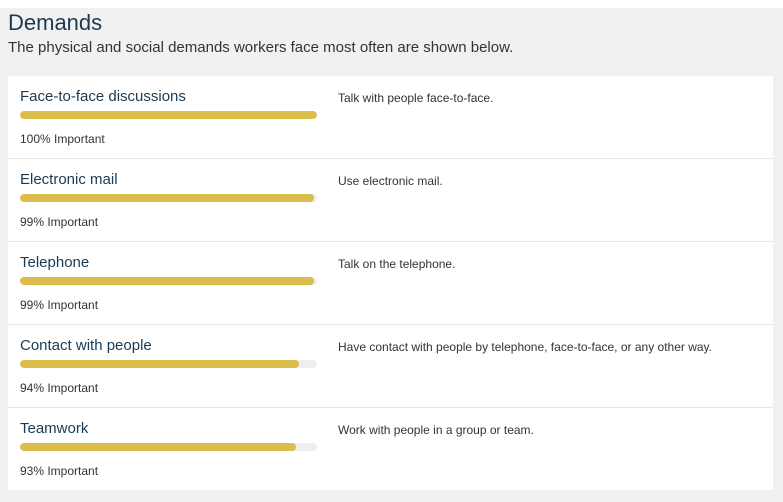 The image size is (783, 502). Describe the element at coordinates (59, 471) in the screenshot. I see `importance-label: 93% Important` at that location.